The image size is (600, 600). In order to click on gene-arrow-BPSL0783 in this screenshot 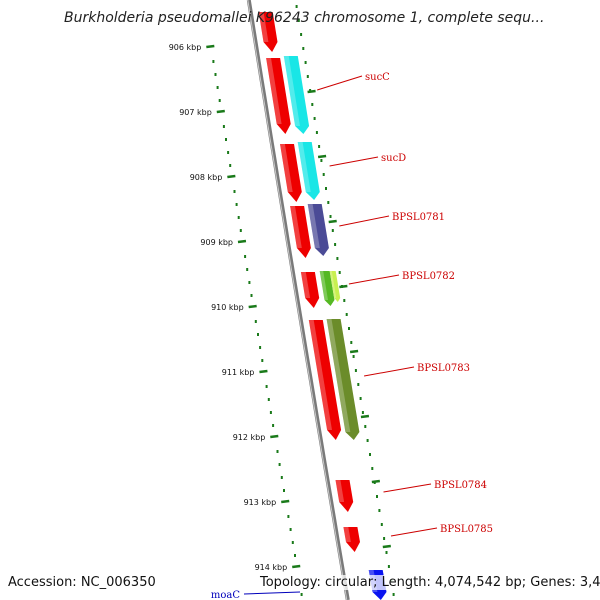, I will do `click(343, 379)`.